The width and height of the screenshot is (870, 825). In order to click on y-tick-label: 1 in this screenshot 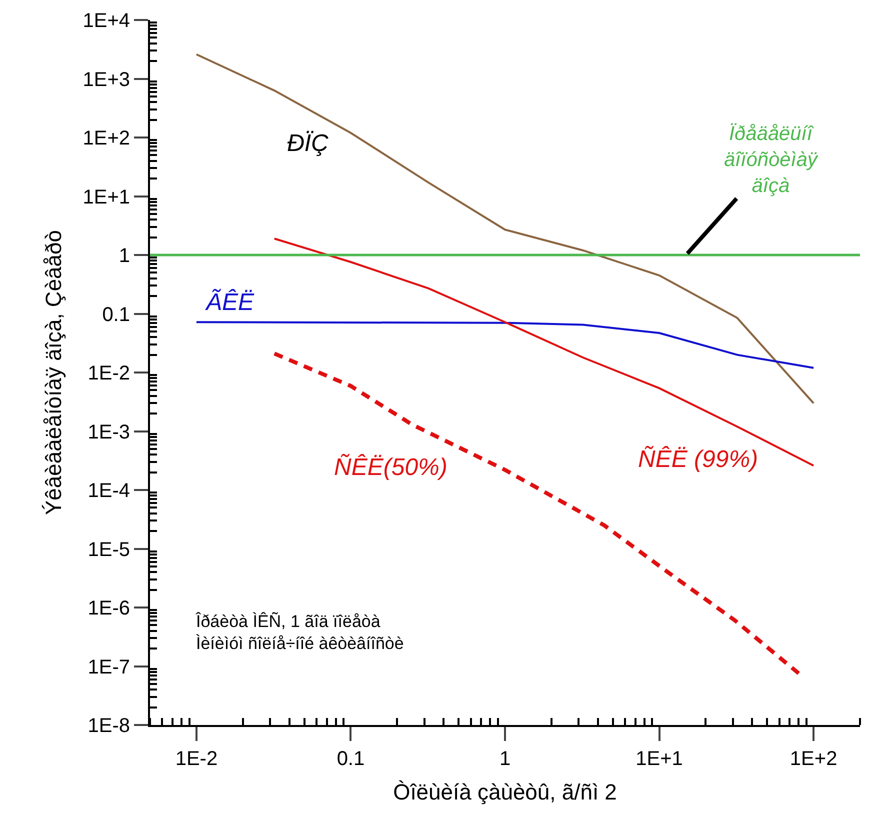, I will do `click(124, 256)`.